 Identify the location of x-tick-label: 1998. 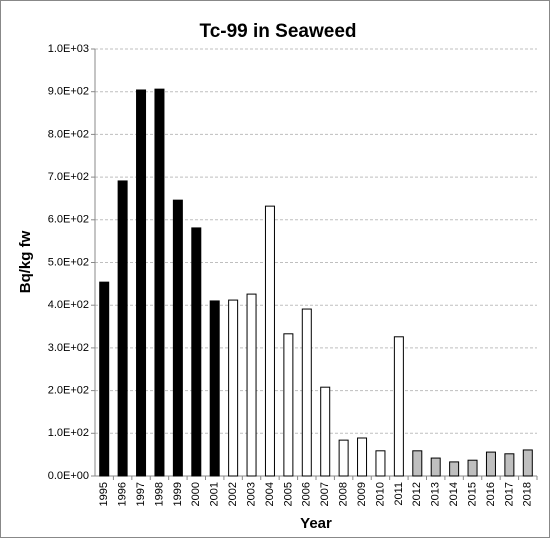
(159, 494).